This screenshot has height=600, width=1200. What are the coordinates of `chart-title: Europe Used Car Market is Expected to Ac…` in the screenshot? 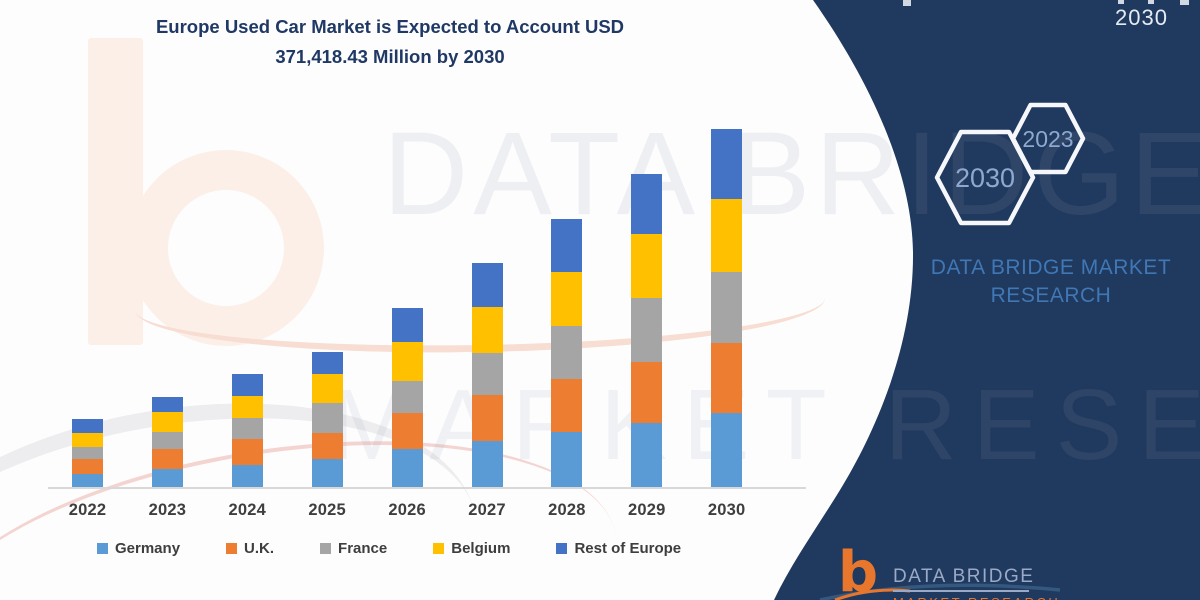 It's located at (390, 42).